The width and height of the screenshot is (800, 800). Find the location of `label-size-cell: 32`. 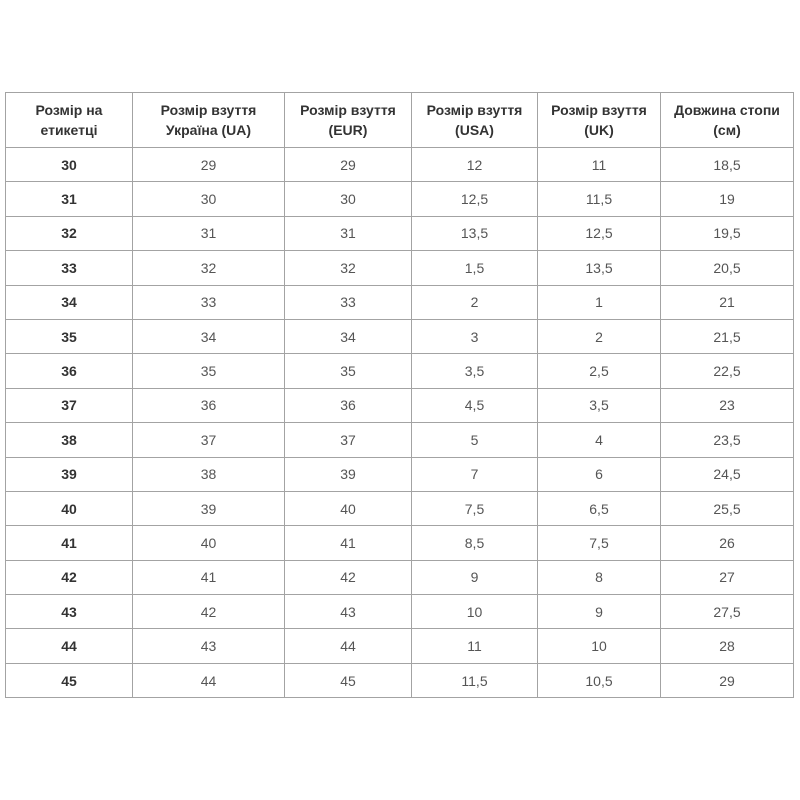

label-size-cell: 32 is located at coordinates (69, 233).